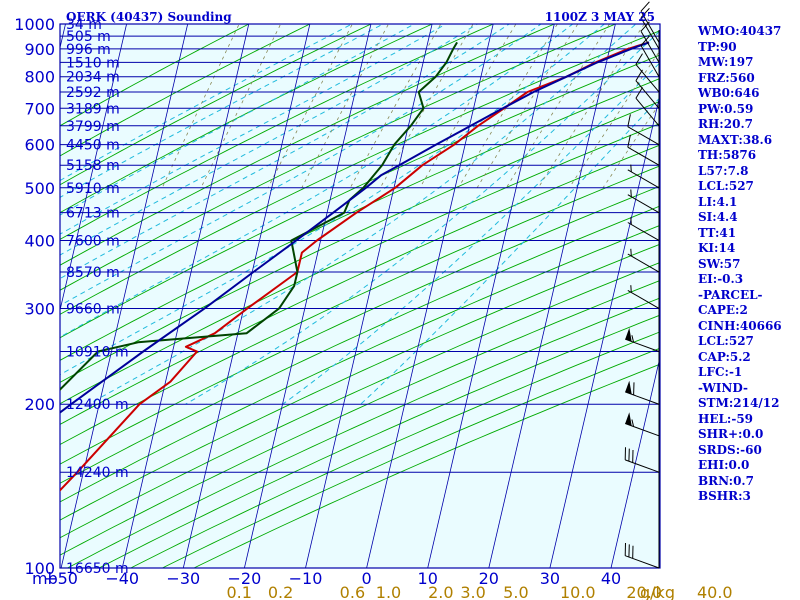  I want to click on mixing-ratio-label: 2.0, so click(440, 591).